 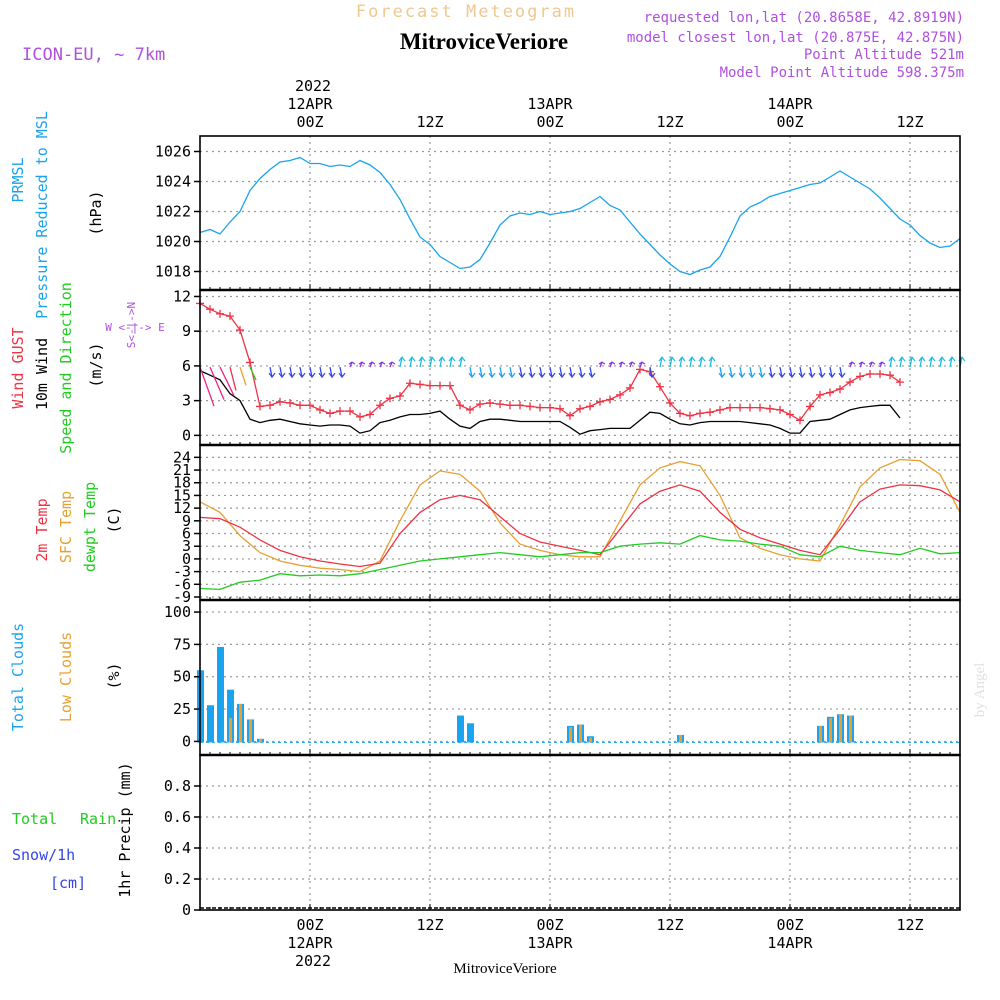 I want to click on prmsl-unit-label: (hPa), so click(x=96, y=212).